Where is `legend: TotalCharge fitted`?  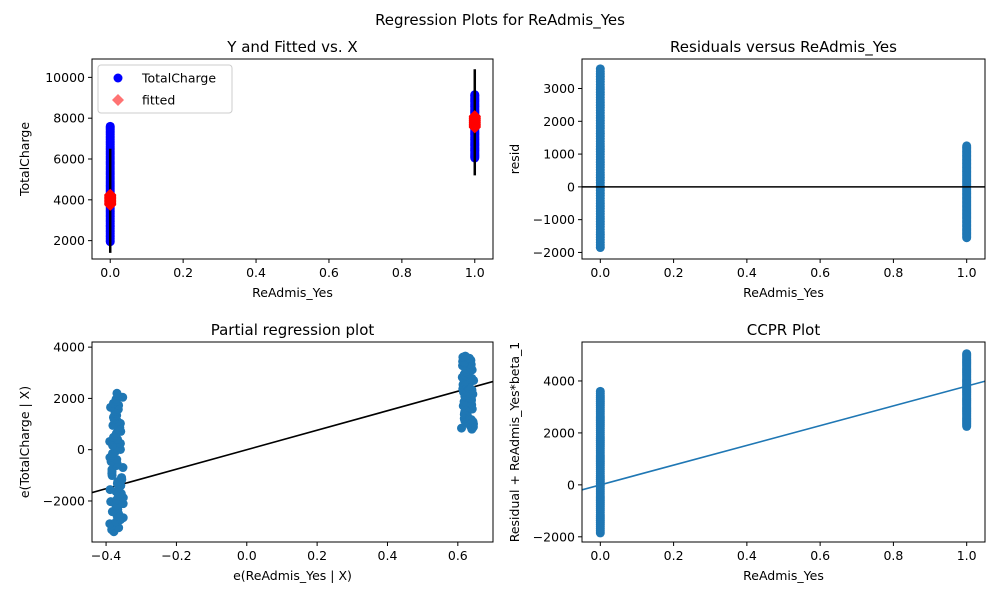
legend: TotalCharge fitted is located at coordinates (165, 89).